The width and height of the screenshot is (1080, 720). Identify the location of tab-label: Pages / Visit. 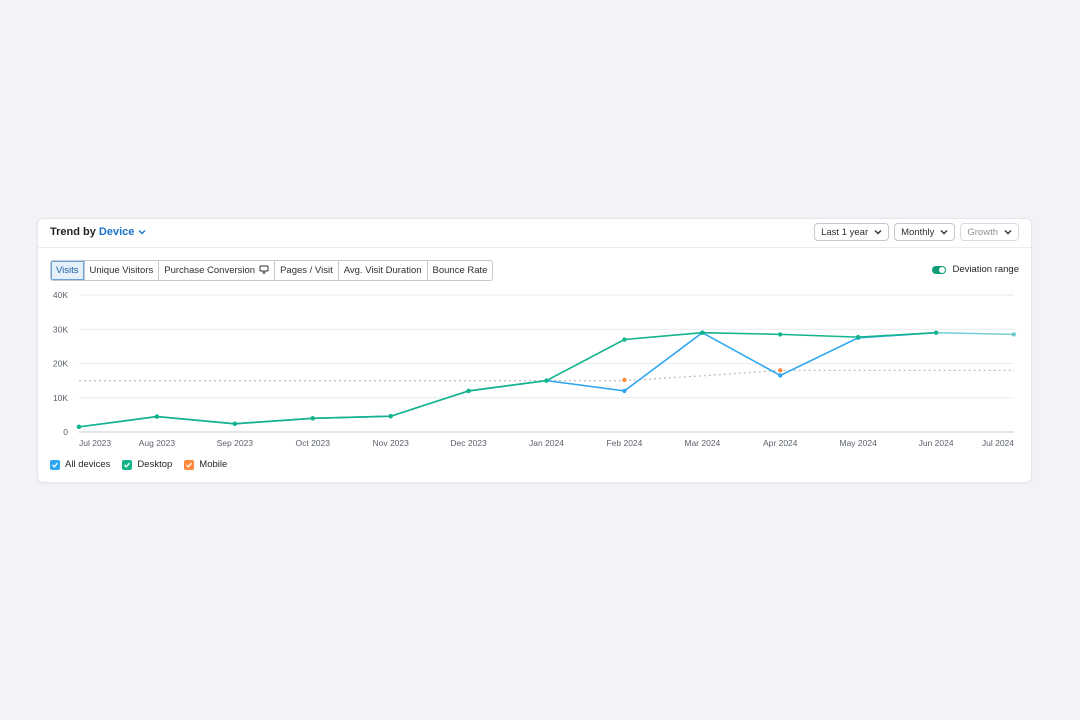
(306, 270).